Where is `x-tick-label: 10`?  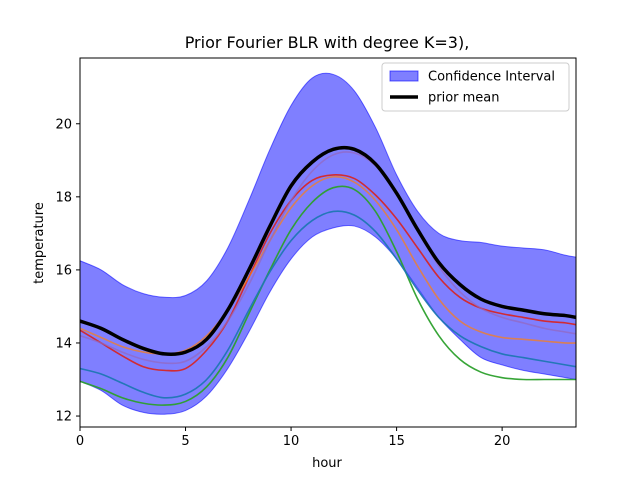 x-tick-label: 10 is located at coordinates (291, 441).